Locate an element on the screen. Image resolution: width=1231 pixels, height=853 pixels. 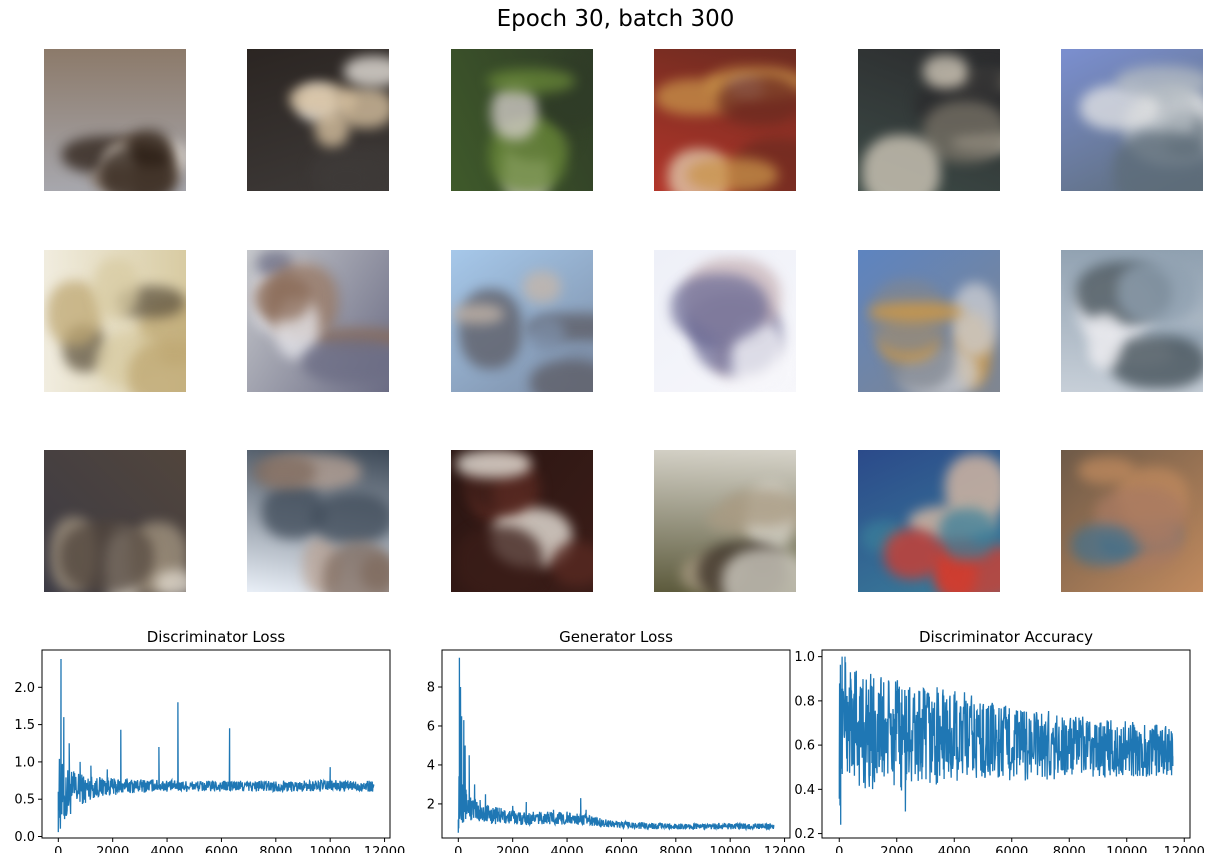
y-tick-label: 0.2 is located at coordinates (804, 834).